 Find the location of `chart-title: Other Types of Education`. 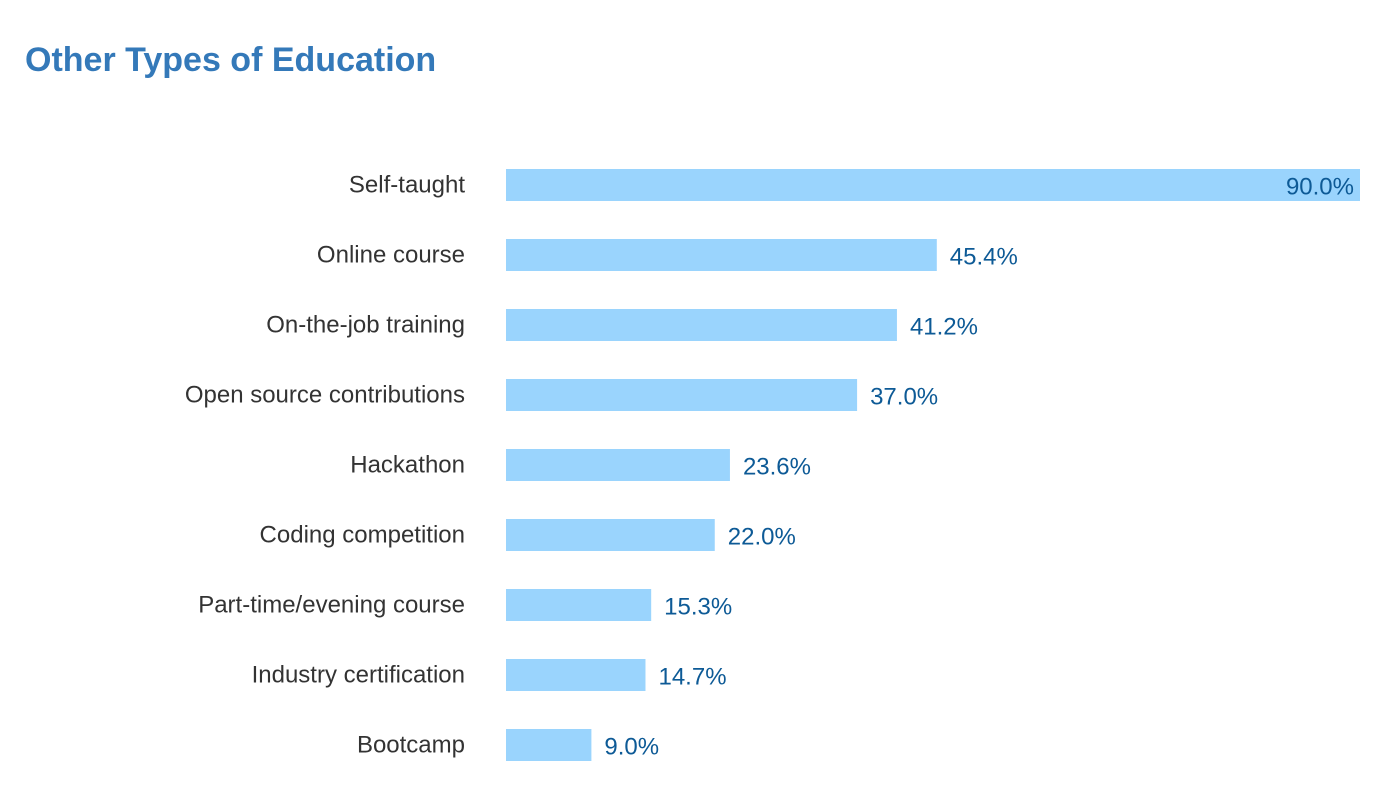

chart-title: Other Types of Education is located at coordinates (231, 60).